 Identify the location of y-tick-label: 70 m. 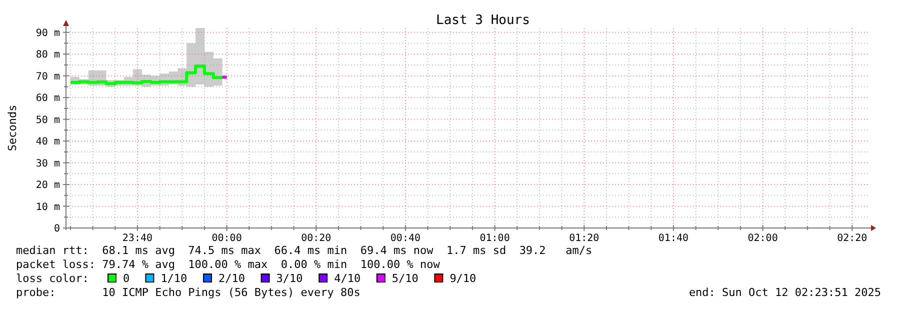
(48, 76).